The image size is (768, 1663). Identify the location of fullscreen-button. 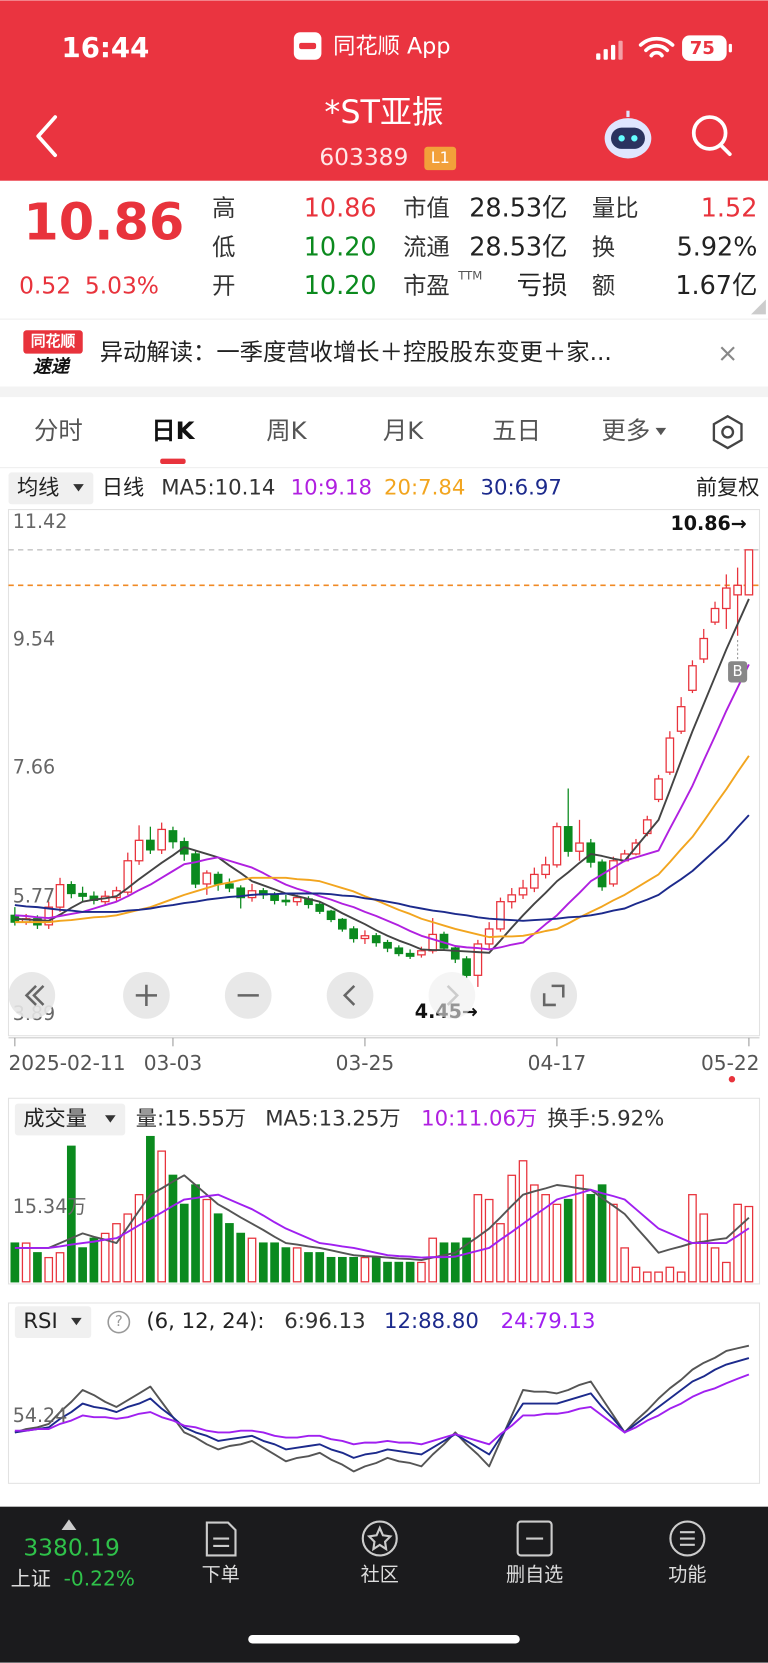
(554, 995).